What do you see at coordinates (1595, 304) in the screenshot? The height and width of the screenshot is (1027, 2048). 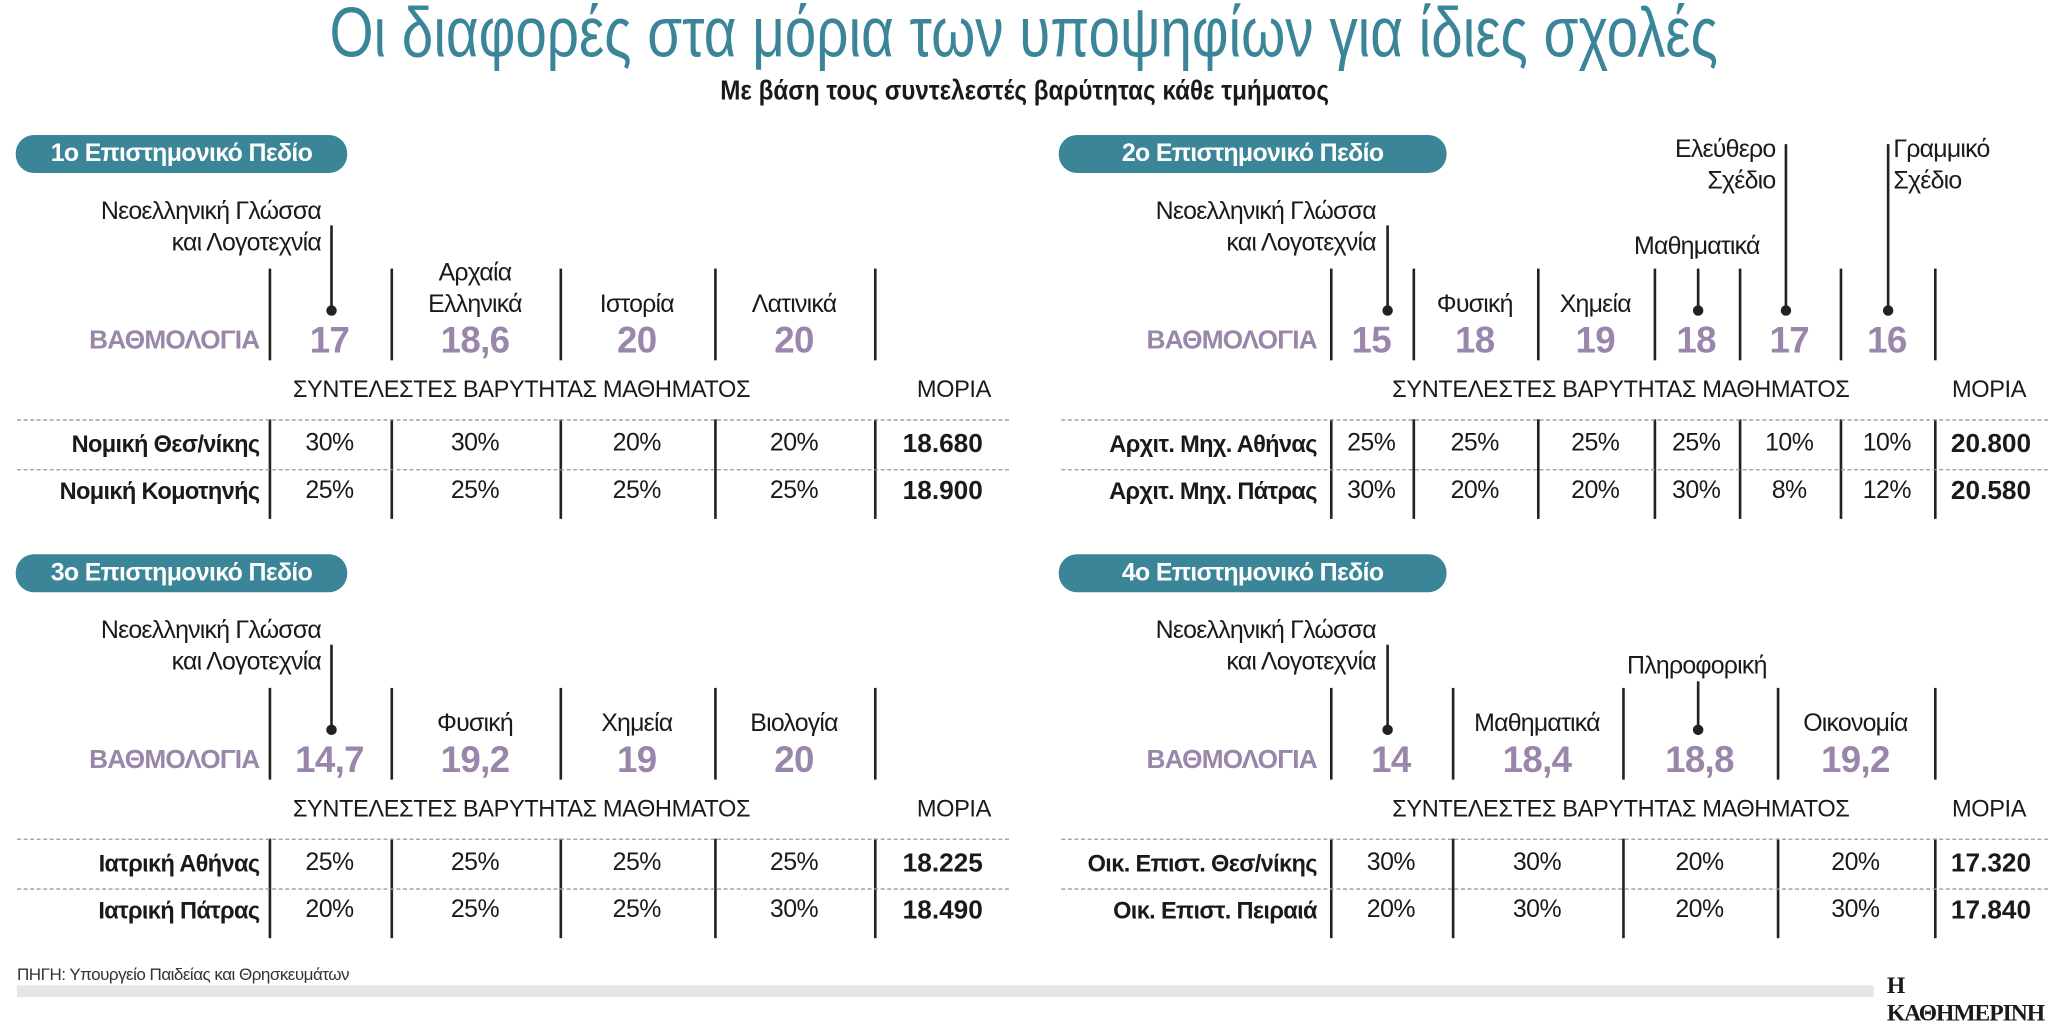 I see `subject-label-line: Χημεία` at bounding box center [1595, 304].